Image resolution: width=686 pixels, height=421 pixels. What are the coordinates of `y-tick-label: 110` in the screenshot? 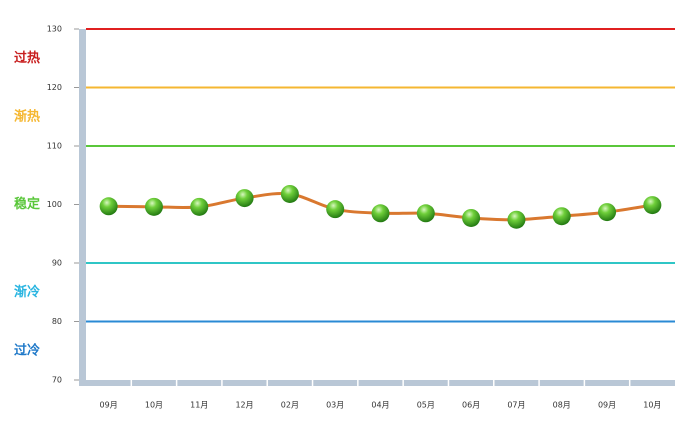 It's located at (54, 146).